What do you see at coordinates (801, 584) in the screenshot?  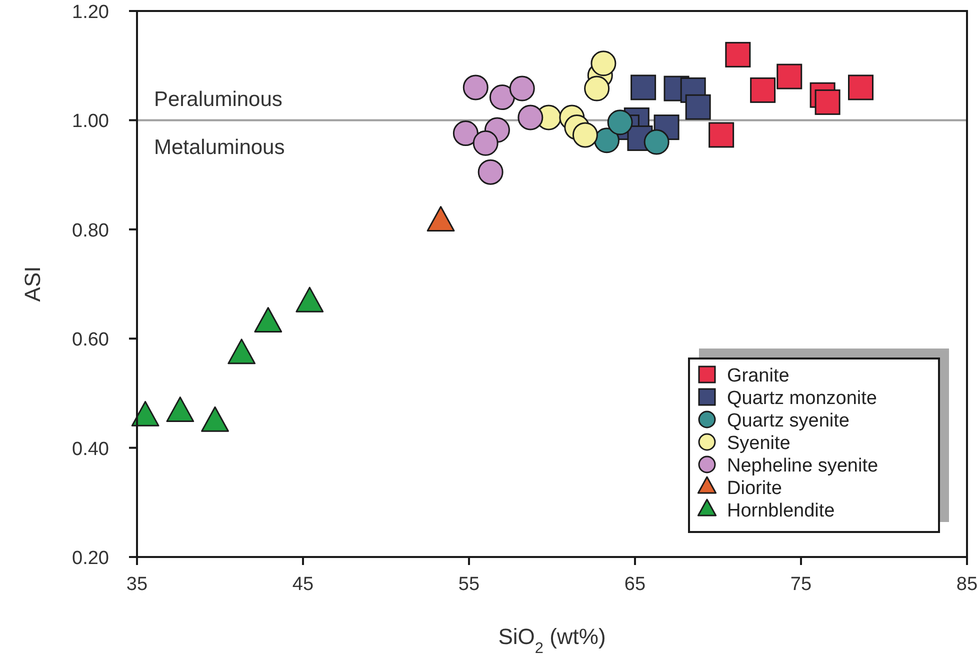 I see `x-tick-label: 75` at bounding box center [801, 584].